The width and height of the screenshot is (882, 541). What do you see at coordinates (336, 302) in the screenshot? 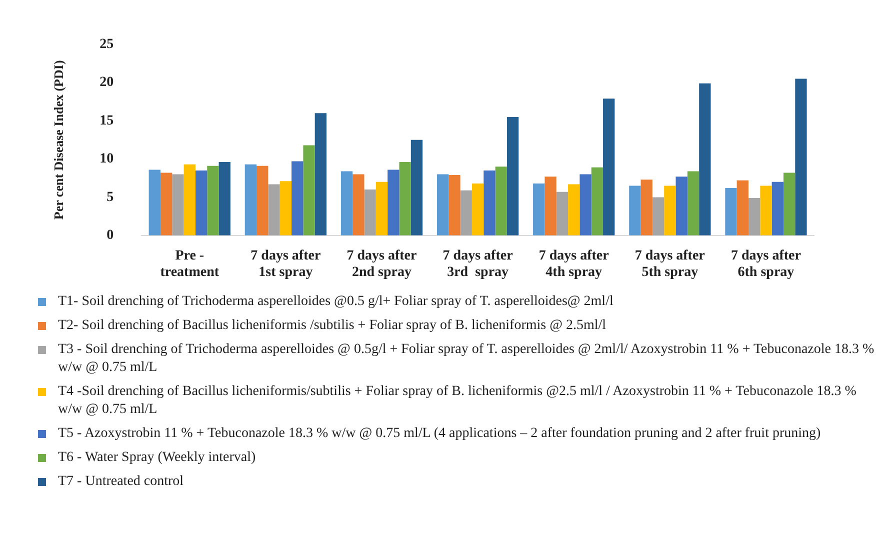
I see `legend-label: T1- Soil drenching of Trichoderma asperelloides @0.5 g/l+ Foliar spray of T. asperelloides@ 2ml/l` at bounding box center [336, 302].